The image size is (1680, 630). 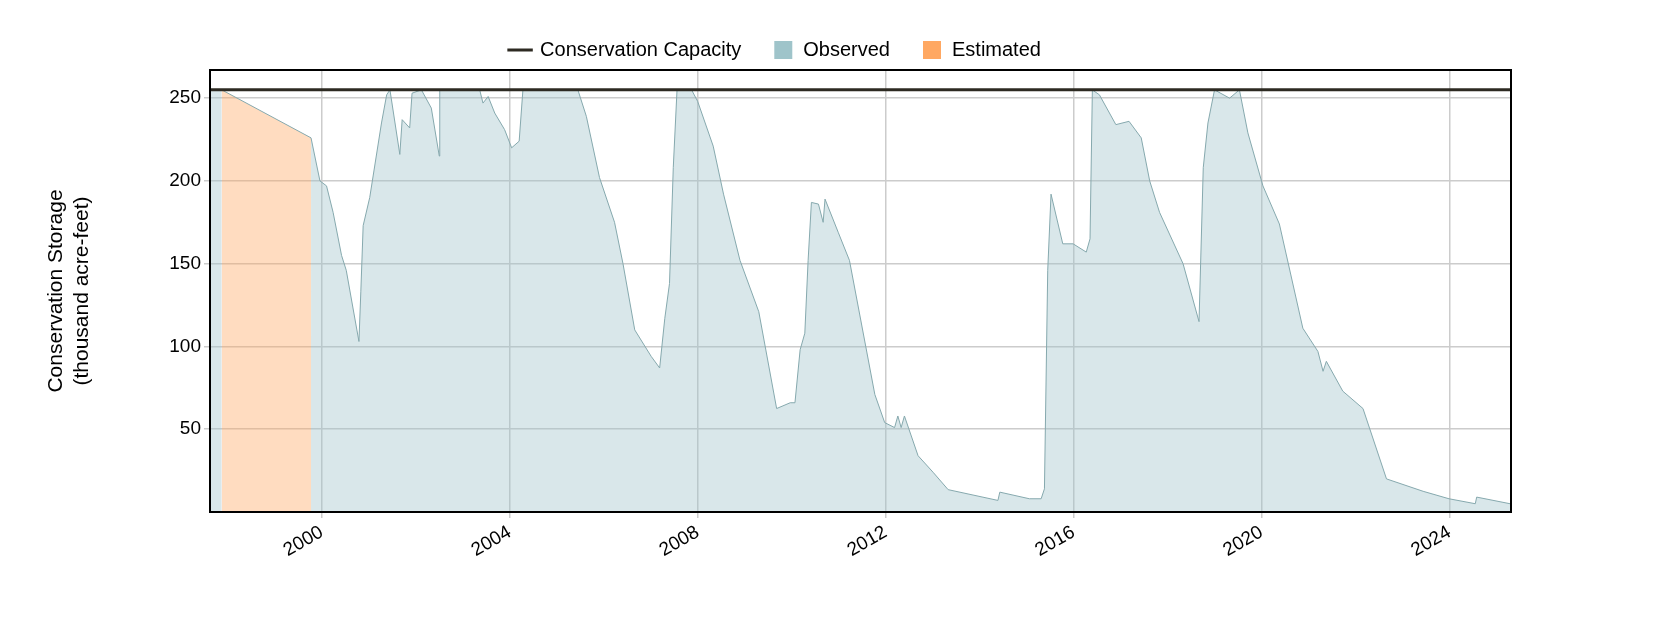 I want to click on y-tick-label: 150, so click(x=185, y=262).